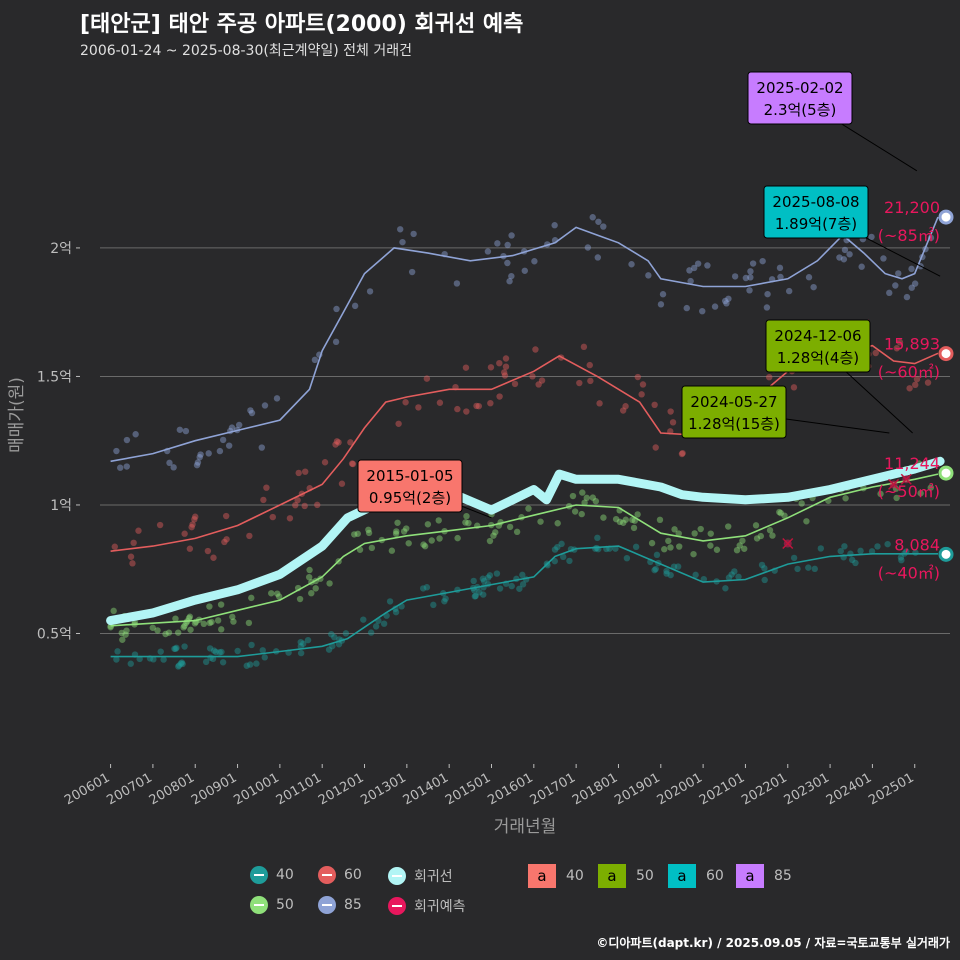  What do you see at coordinates (285, 905) in the screenshot?
I see `legend-label-50: 50` at bounding box center [285, 905].